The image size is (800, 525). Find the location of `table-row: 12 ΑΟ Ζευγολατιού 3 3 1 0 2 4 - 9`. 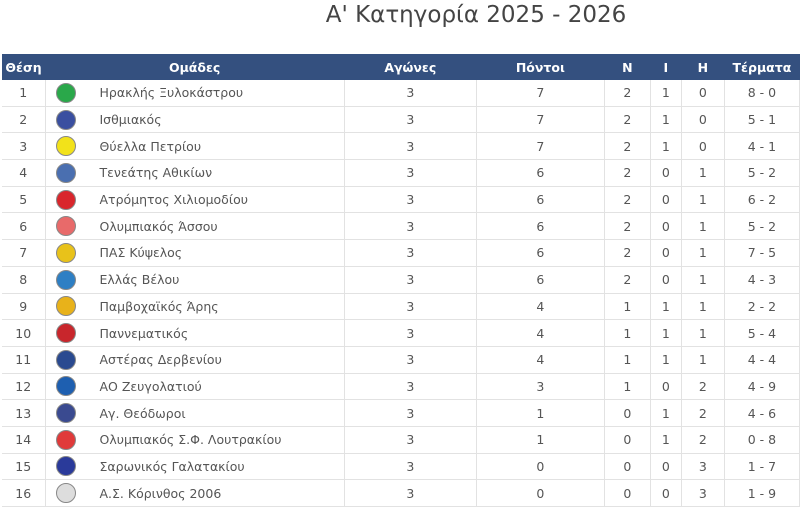

table-row: 12 ΑΟ Ζευγολατιού 3 3 1 0 2 4 - 9 is located at coordinates (401, 387).